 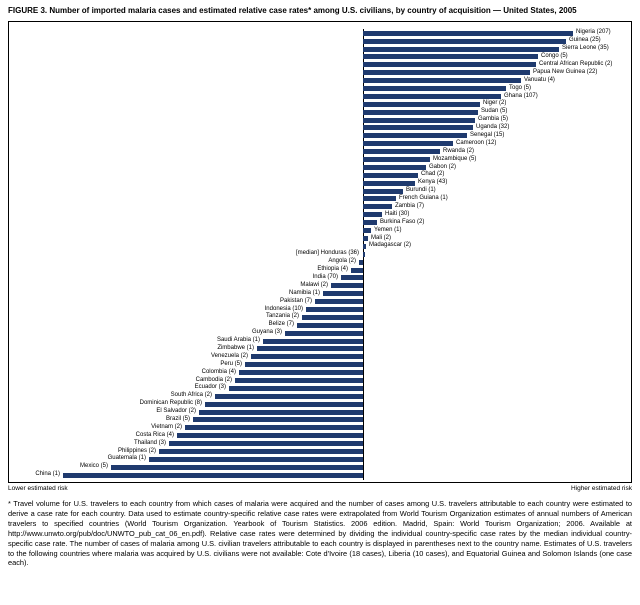 I want to click on country-label: Malawi (2), so click(x=314, y=284).